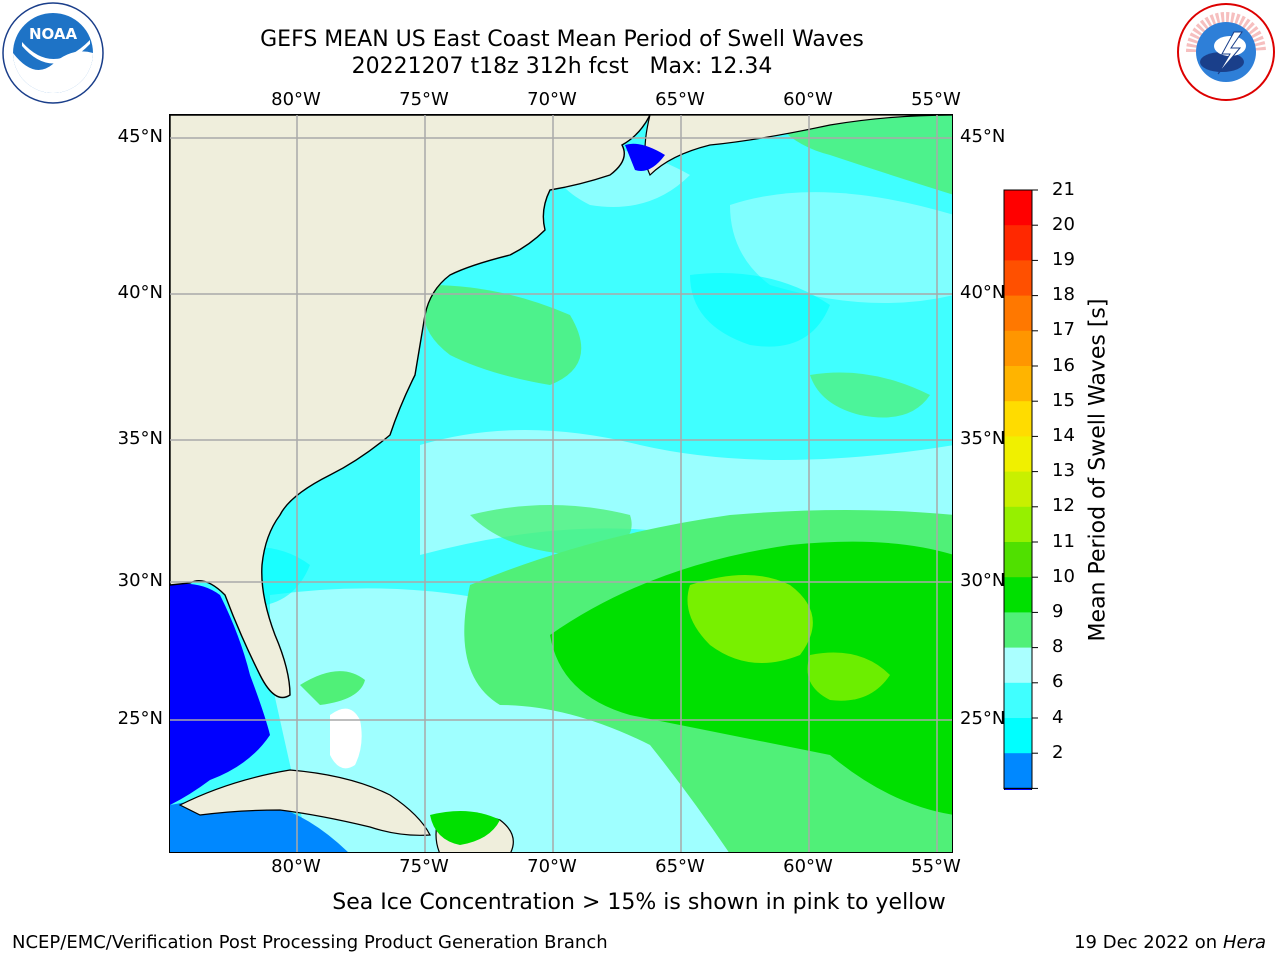 This screenshot has height=960, width=1280. What do you see at coordinates (424, 99) in the screenshot?
I see `lon-tick-top: 75°W` at bounding box center [424, 99].